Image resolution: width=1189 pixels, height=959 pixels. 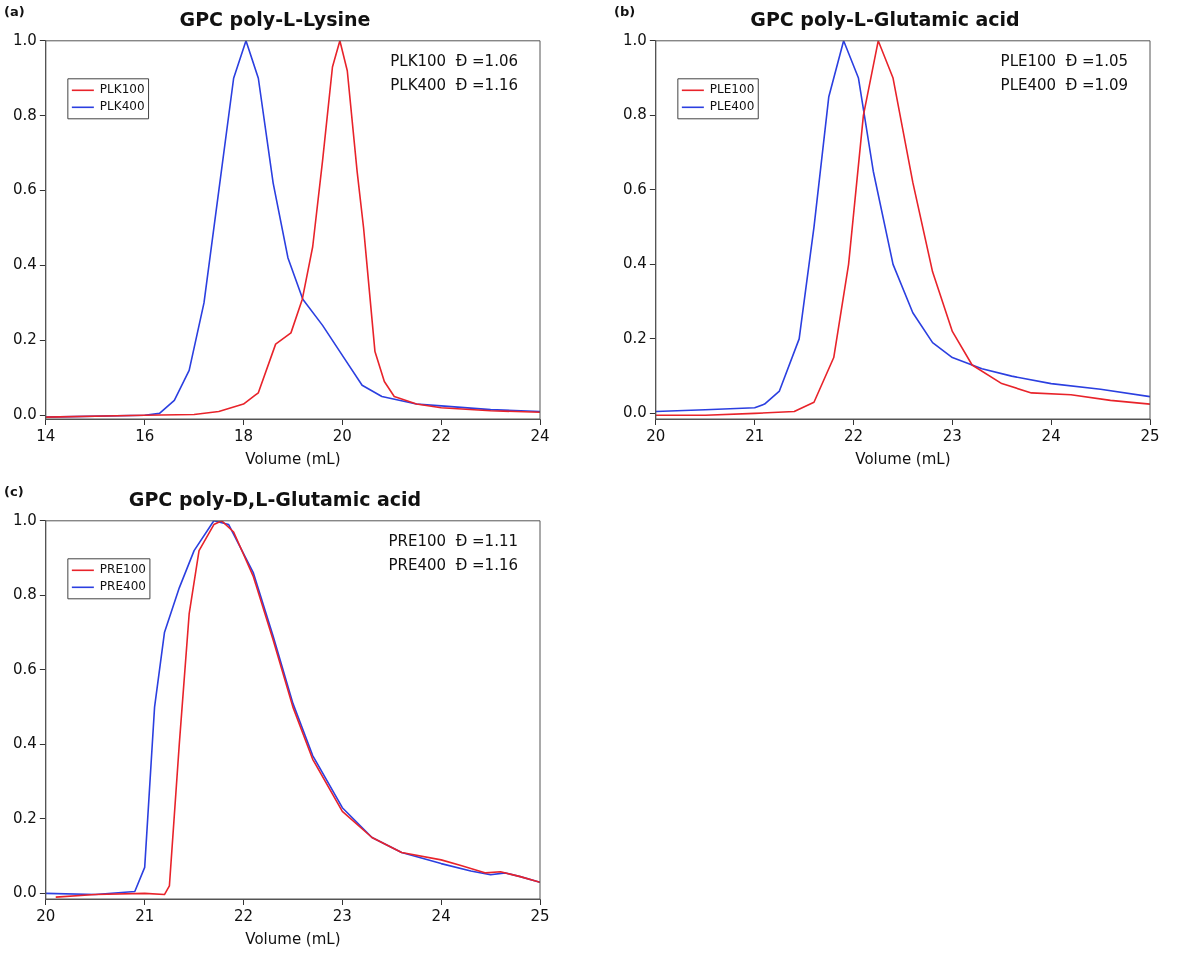 I want to click on annotation: PLK400 Đ =1.16, so click(x=454, y=85).